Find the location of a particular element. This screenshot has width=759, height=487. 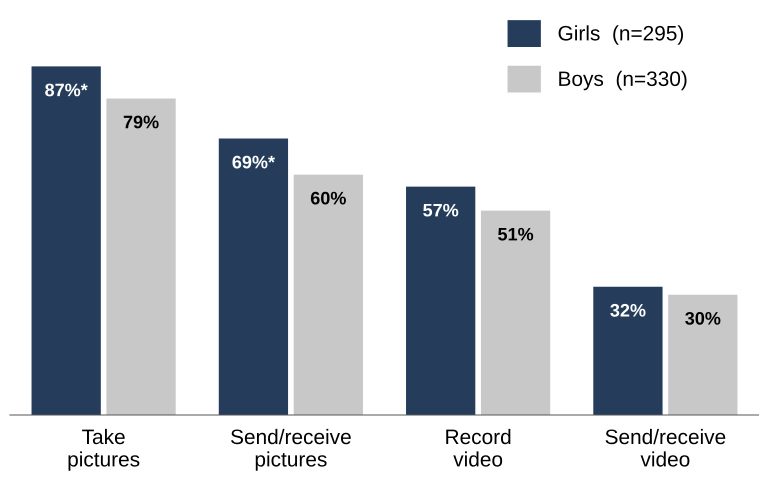

x-tick-label: Take pictures is located at coordinates (104, 449).